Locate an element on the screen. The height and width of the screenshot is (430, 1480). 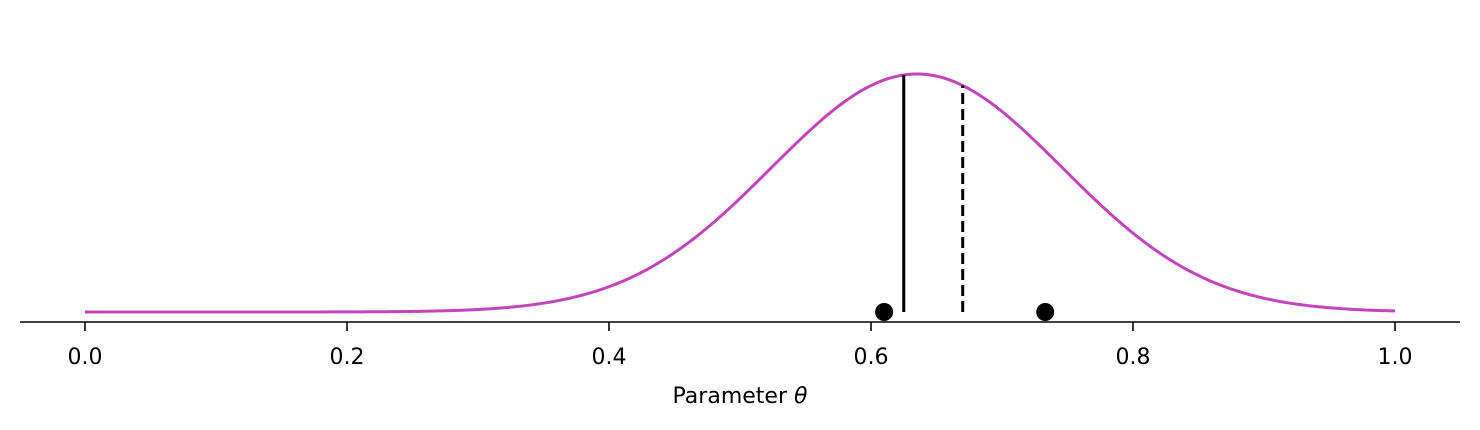
x-axis-ticks: 0.0 0.2 0.4 0.6 0.8 1.0 is located at coordinates (740, 346).